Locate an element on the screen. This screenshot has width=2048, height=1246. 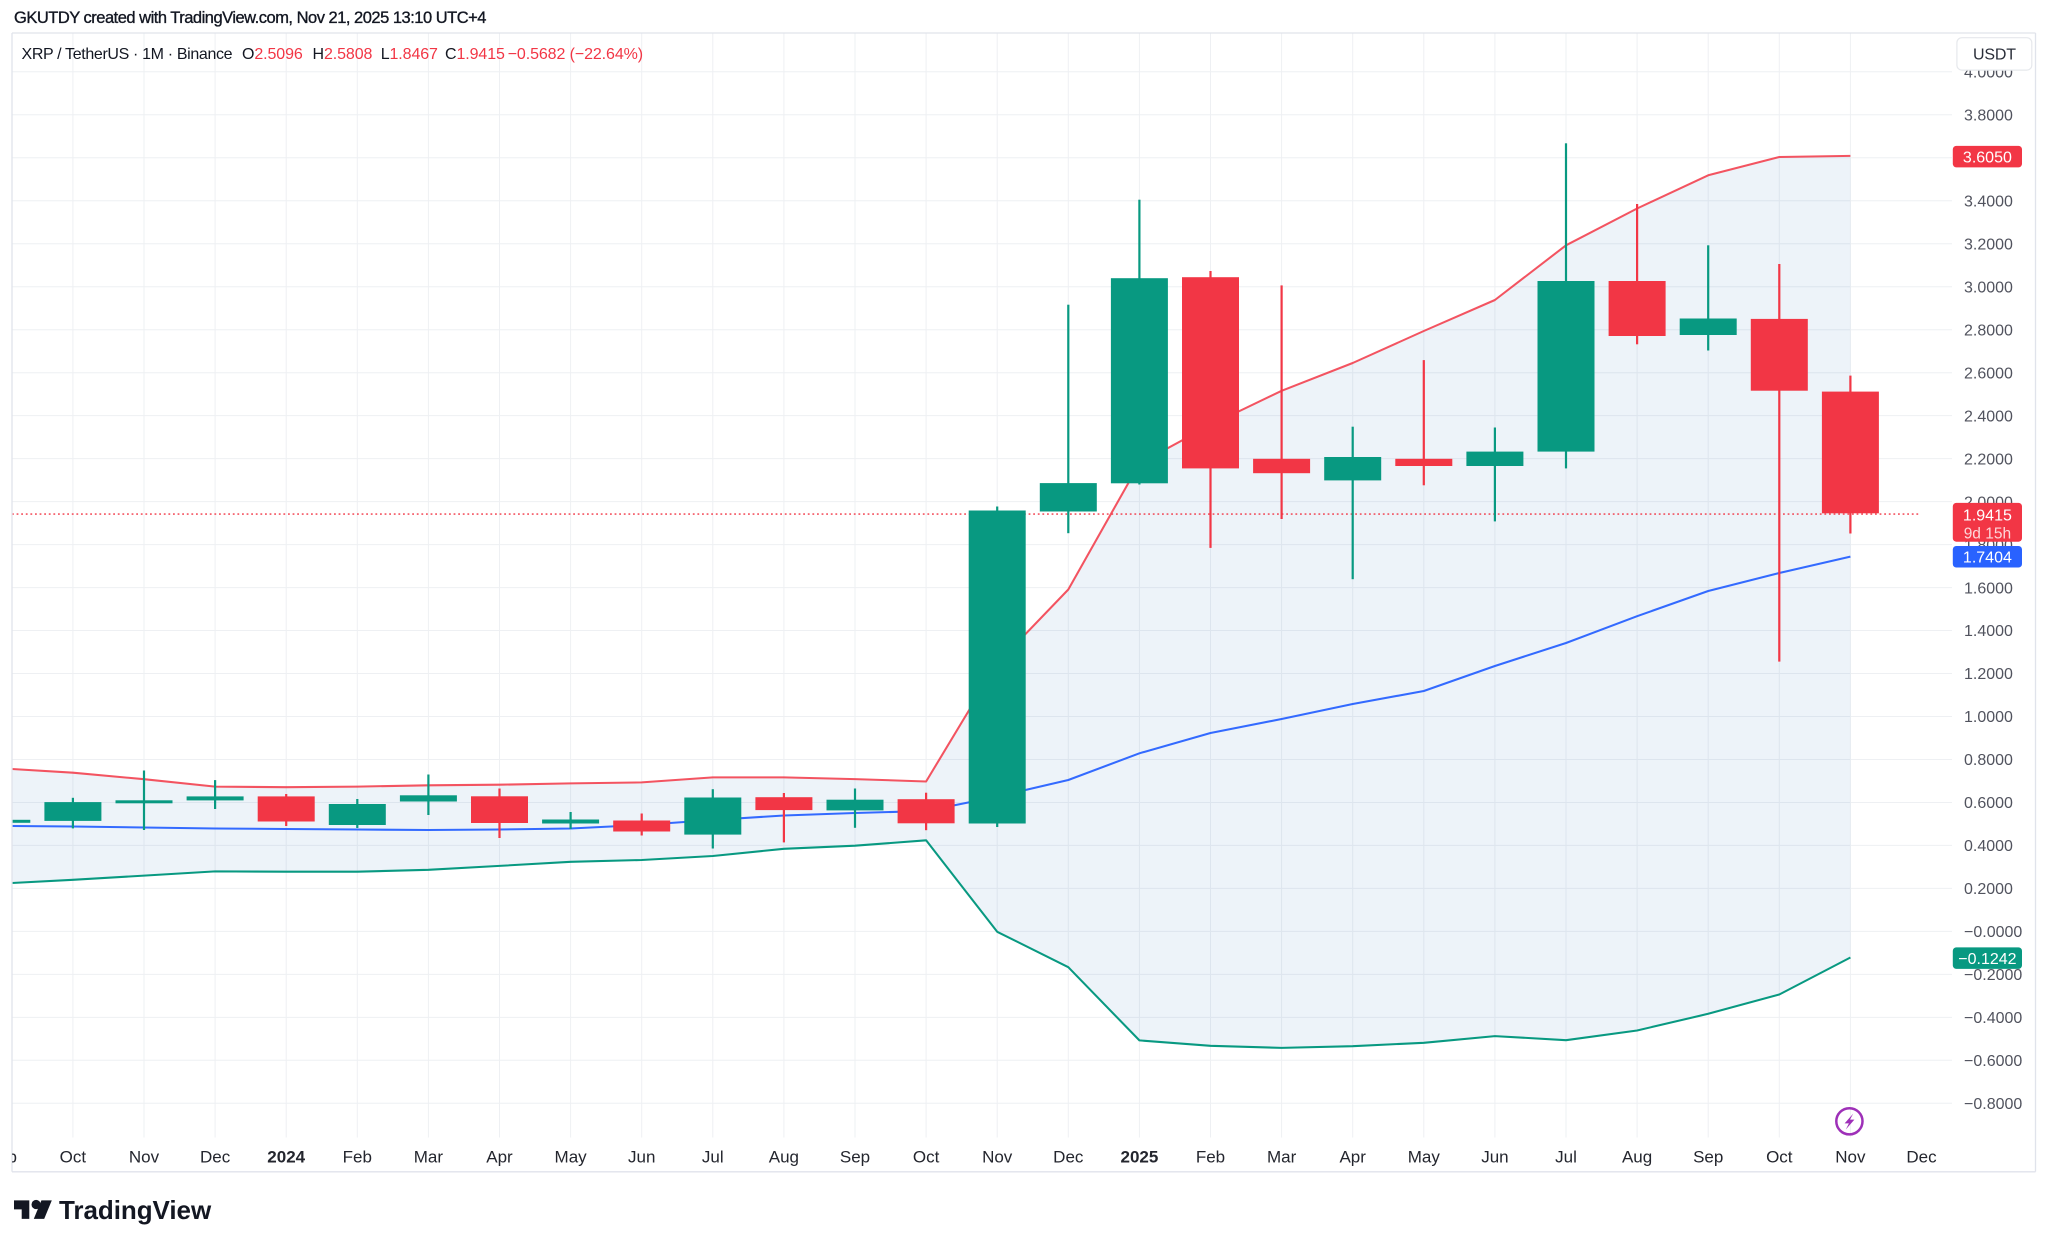
svg-text: 3.0000 is located at coordinates (1988, 287).